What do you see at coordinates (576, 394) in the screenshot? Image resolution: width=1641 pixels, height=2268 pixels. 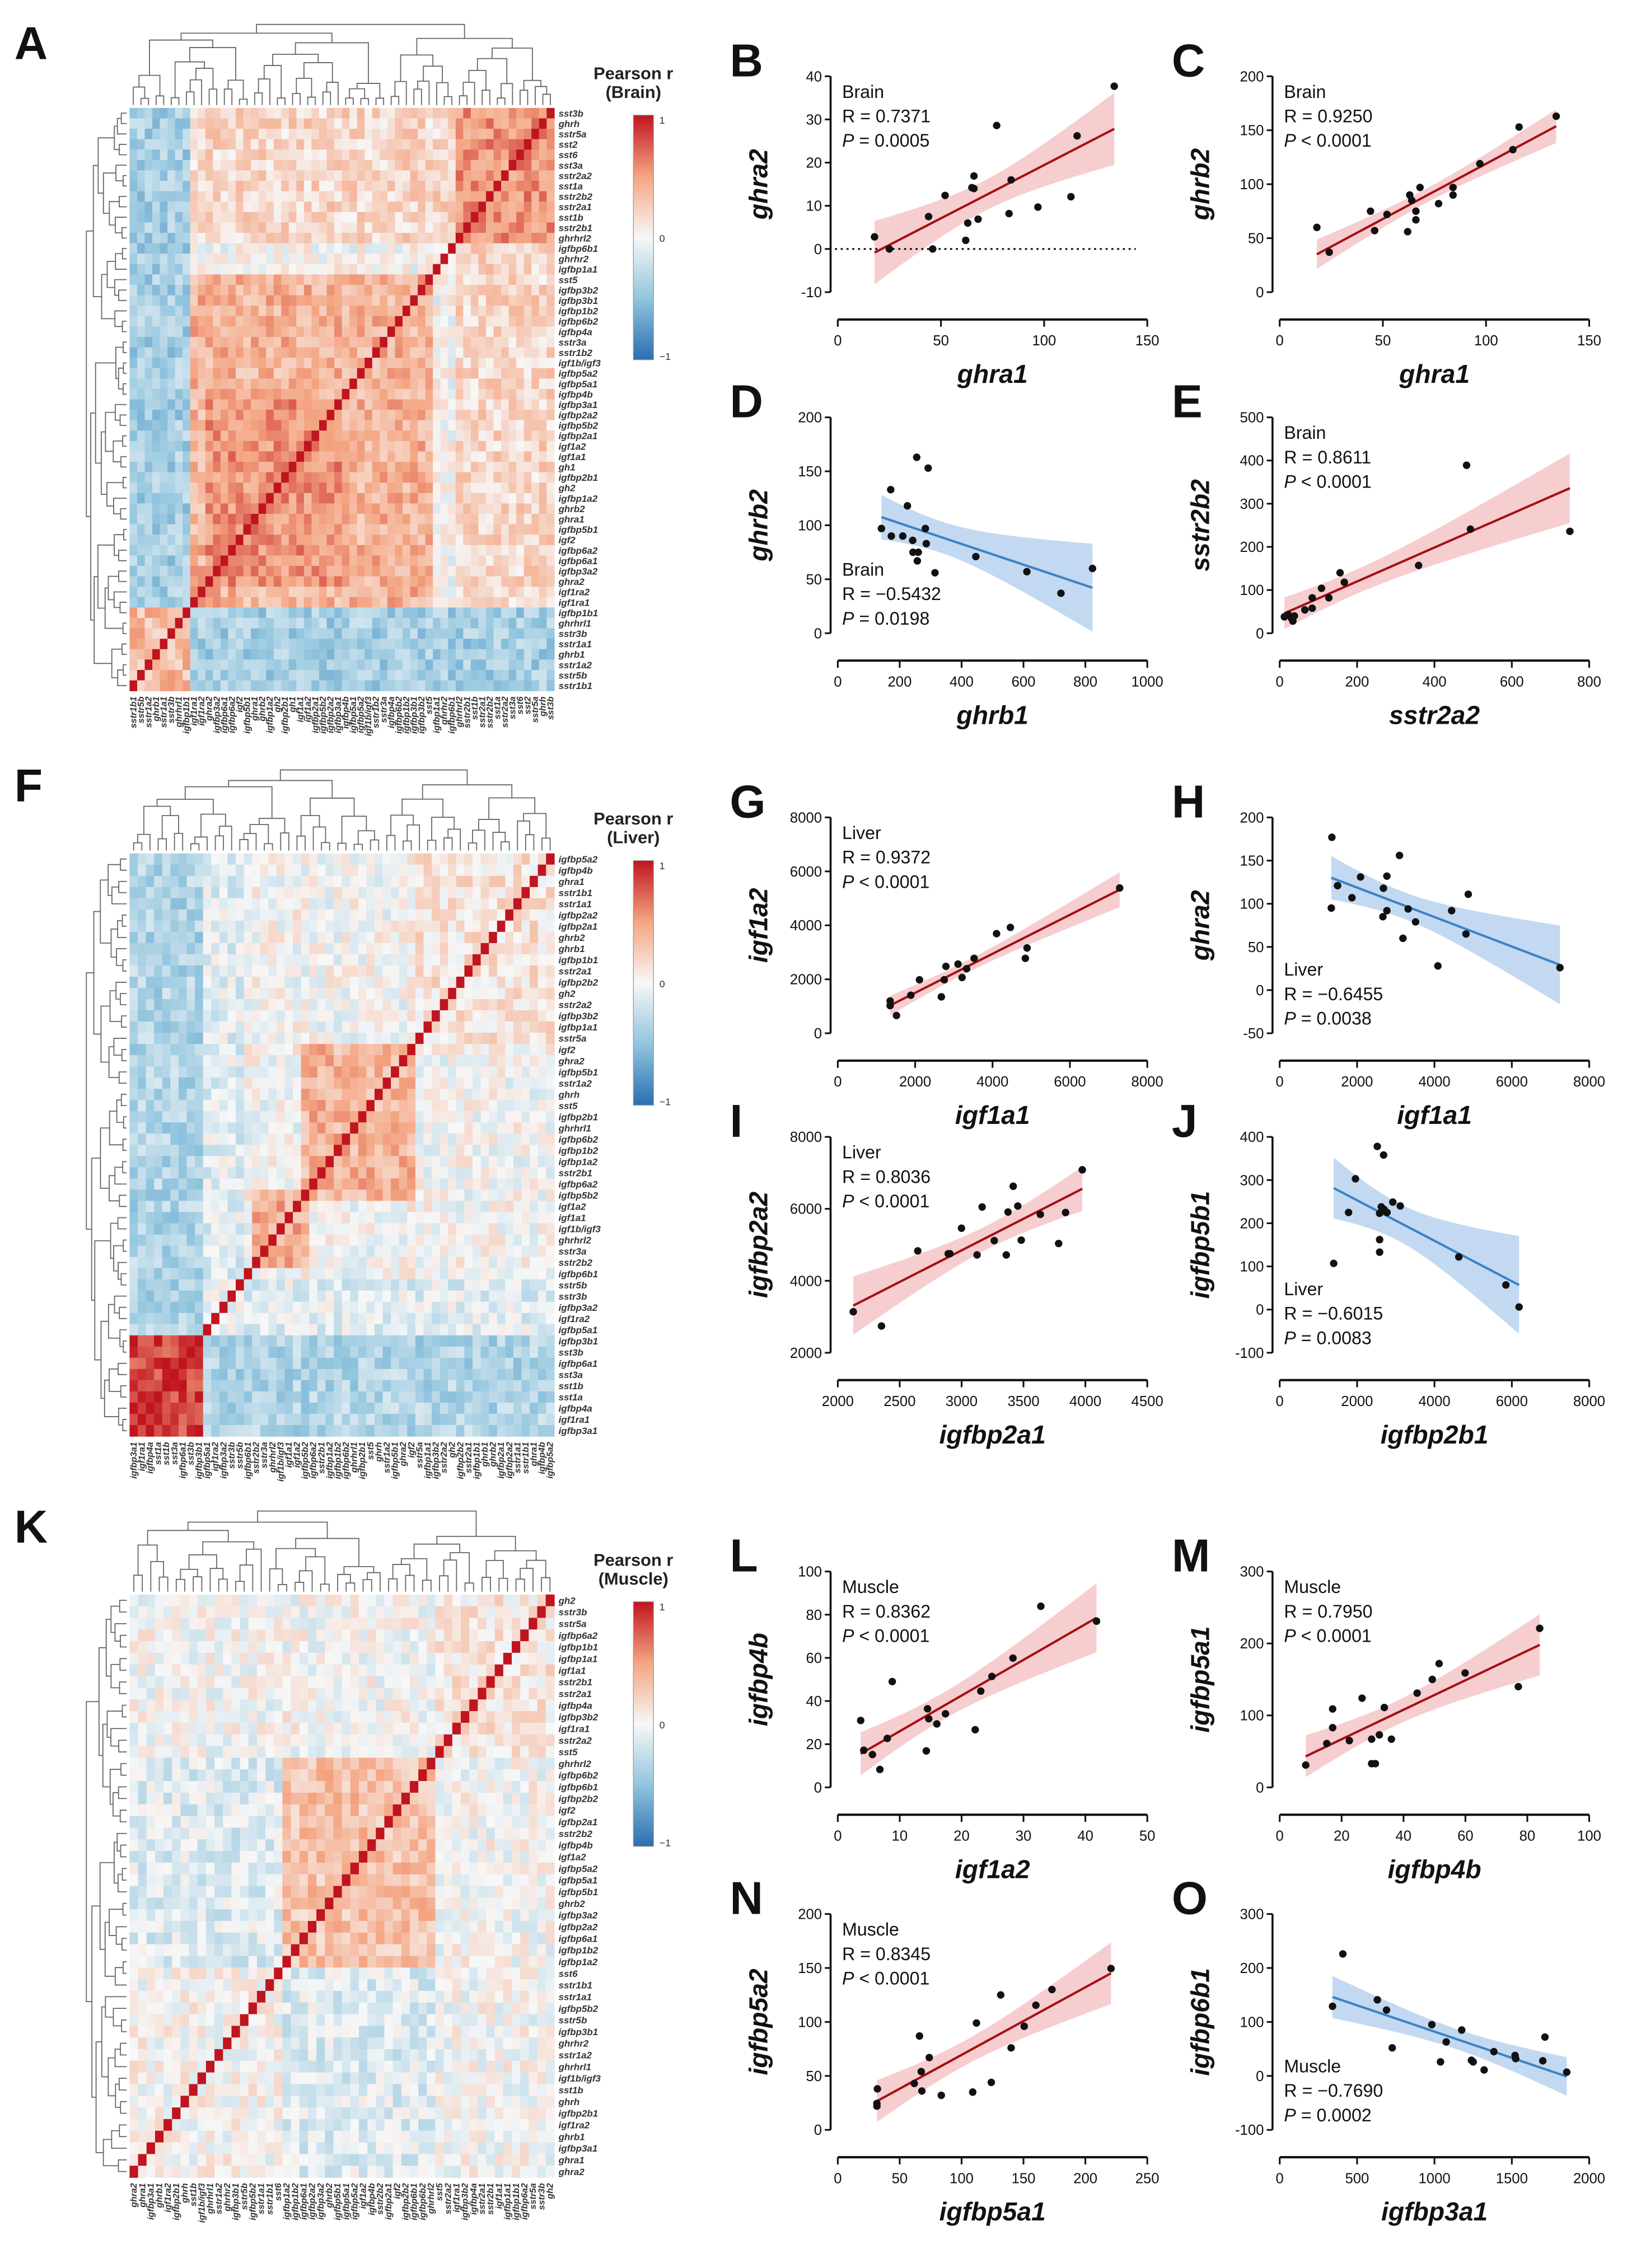 I see `row-label: igfbp4b` at bounding box center [576, 394].